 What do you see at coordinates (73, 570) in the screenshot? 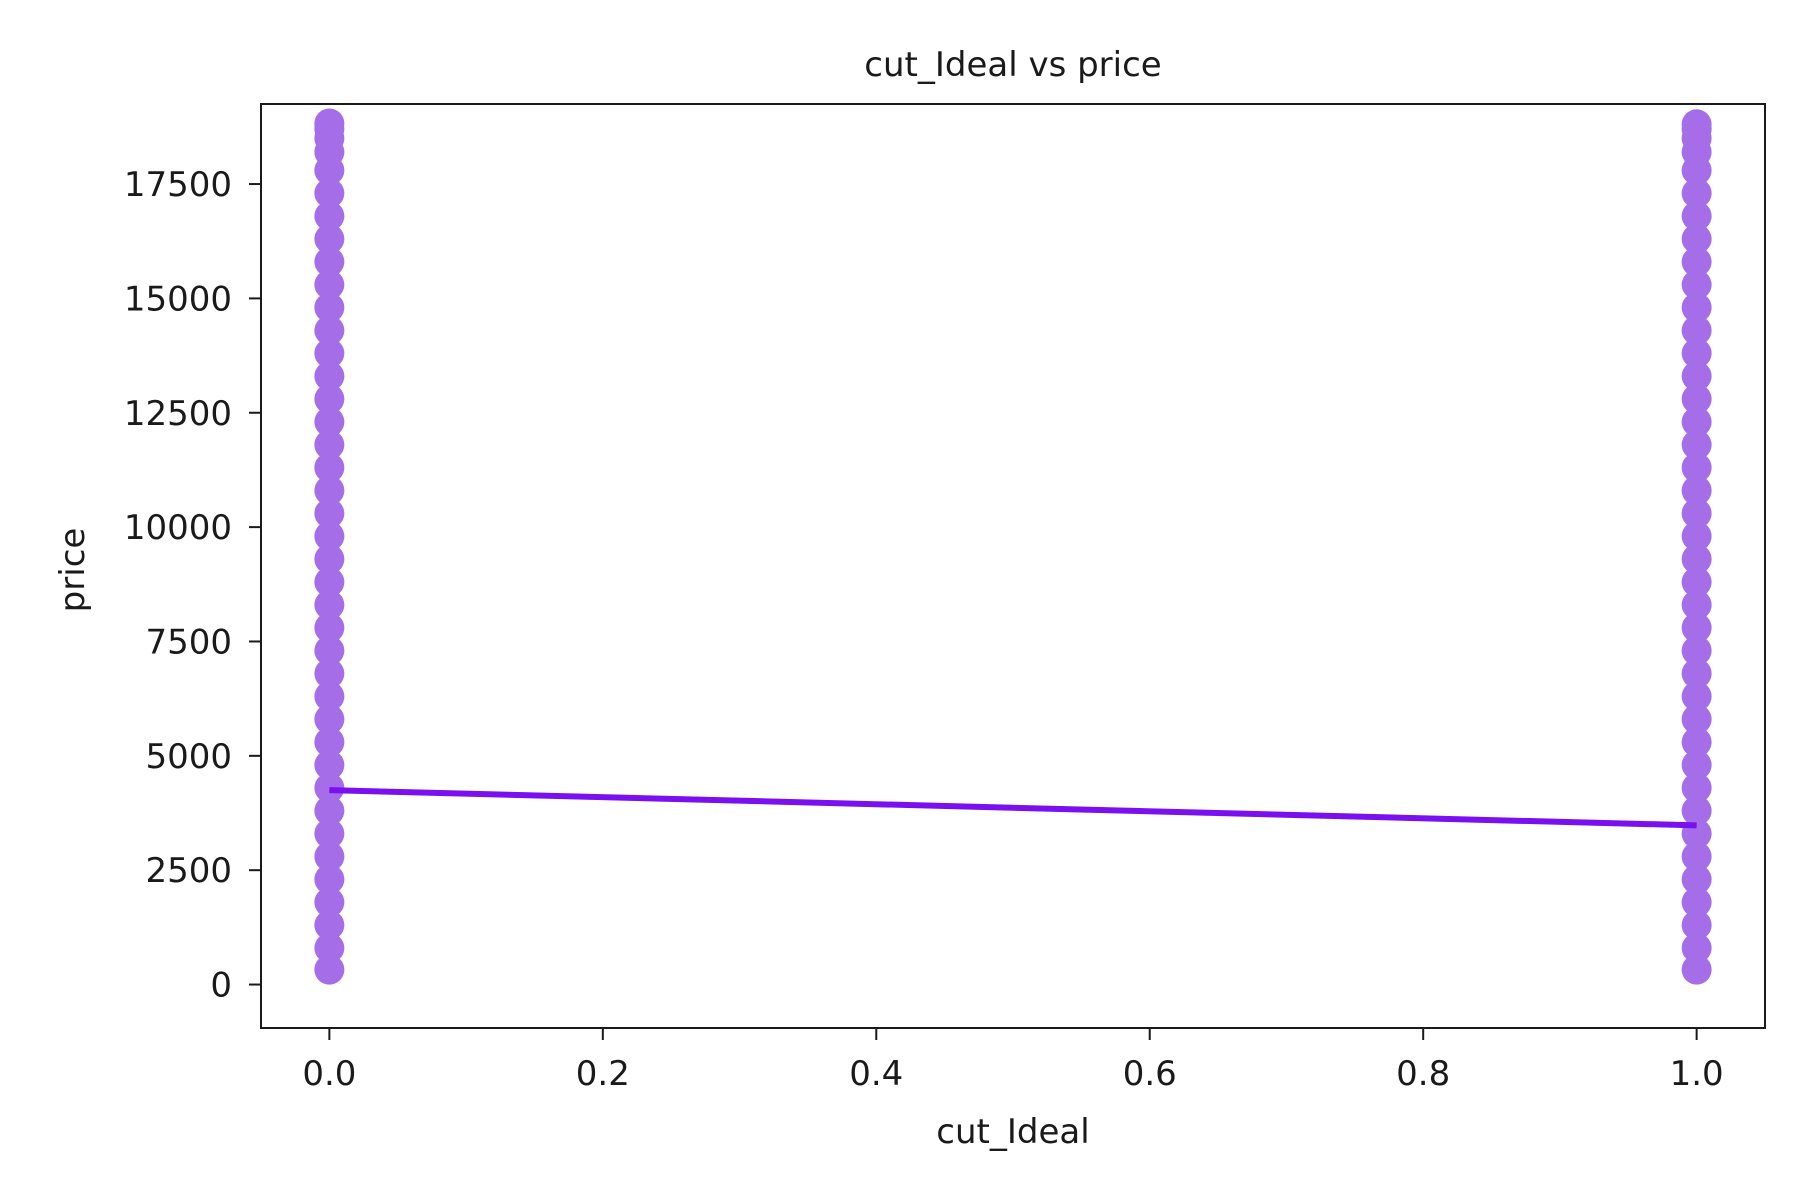
I see `y-axis-label: price` at bounding box center [73, 570].